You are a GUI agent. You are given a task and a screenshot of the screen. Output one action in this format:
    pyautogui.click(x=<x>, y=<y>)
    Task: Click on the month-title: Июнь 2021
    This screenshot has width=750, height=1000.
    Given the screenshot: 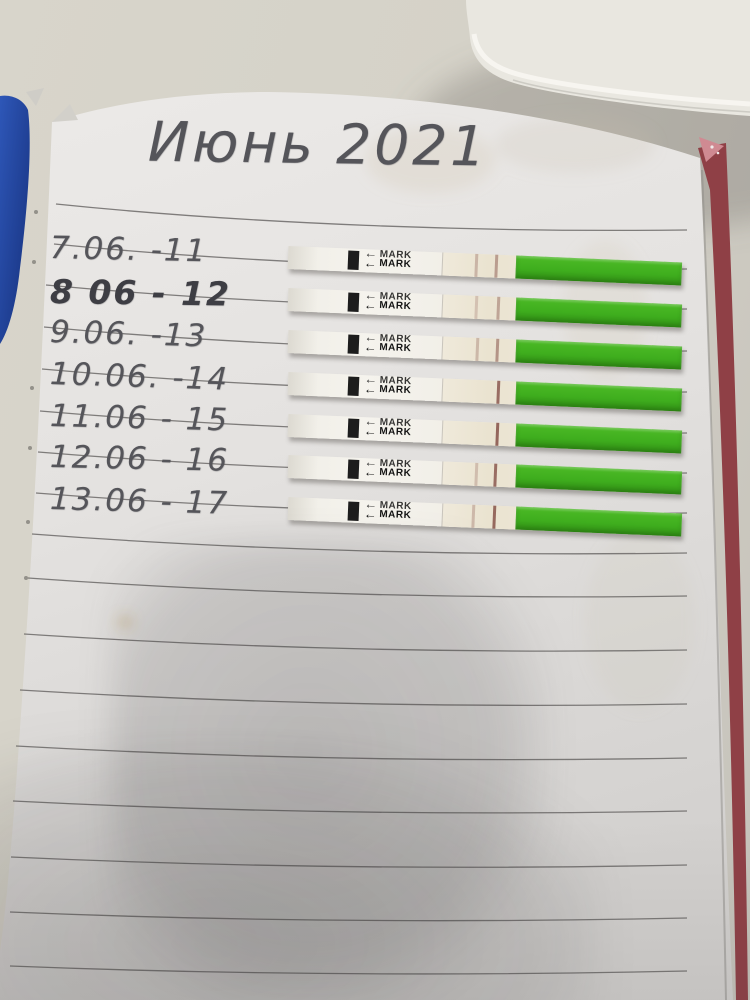 What is the action you would take?
    pyautogui.click(x=318, y=144)
    